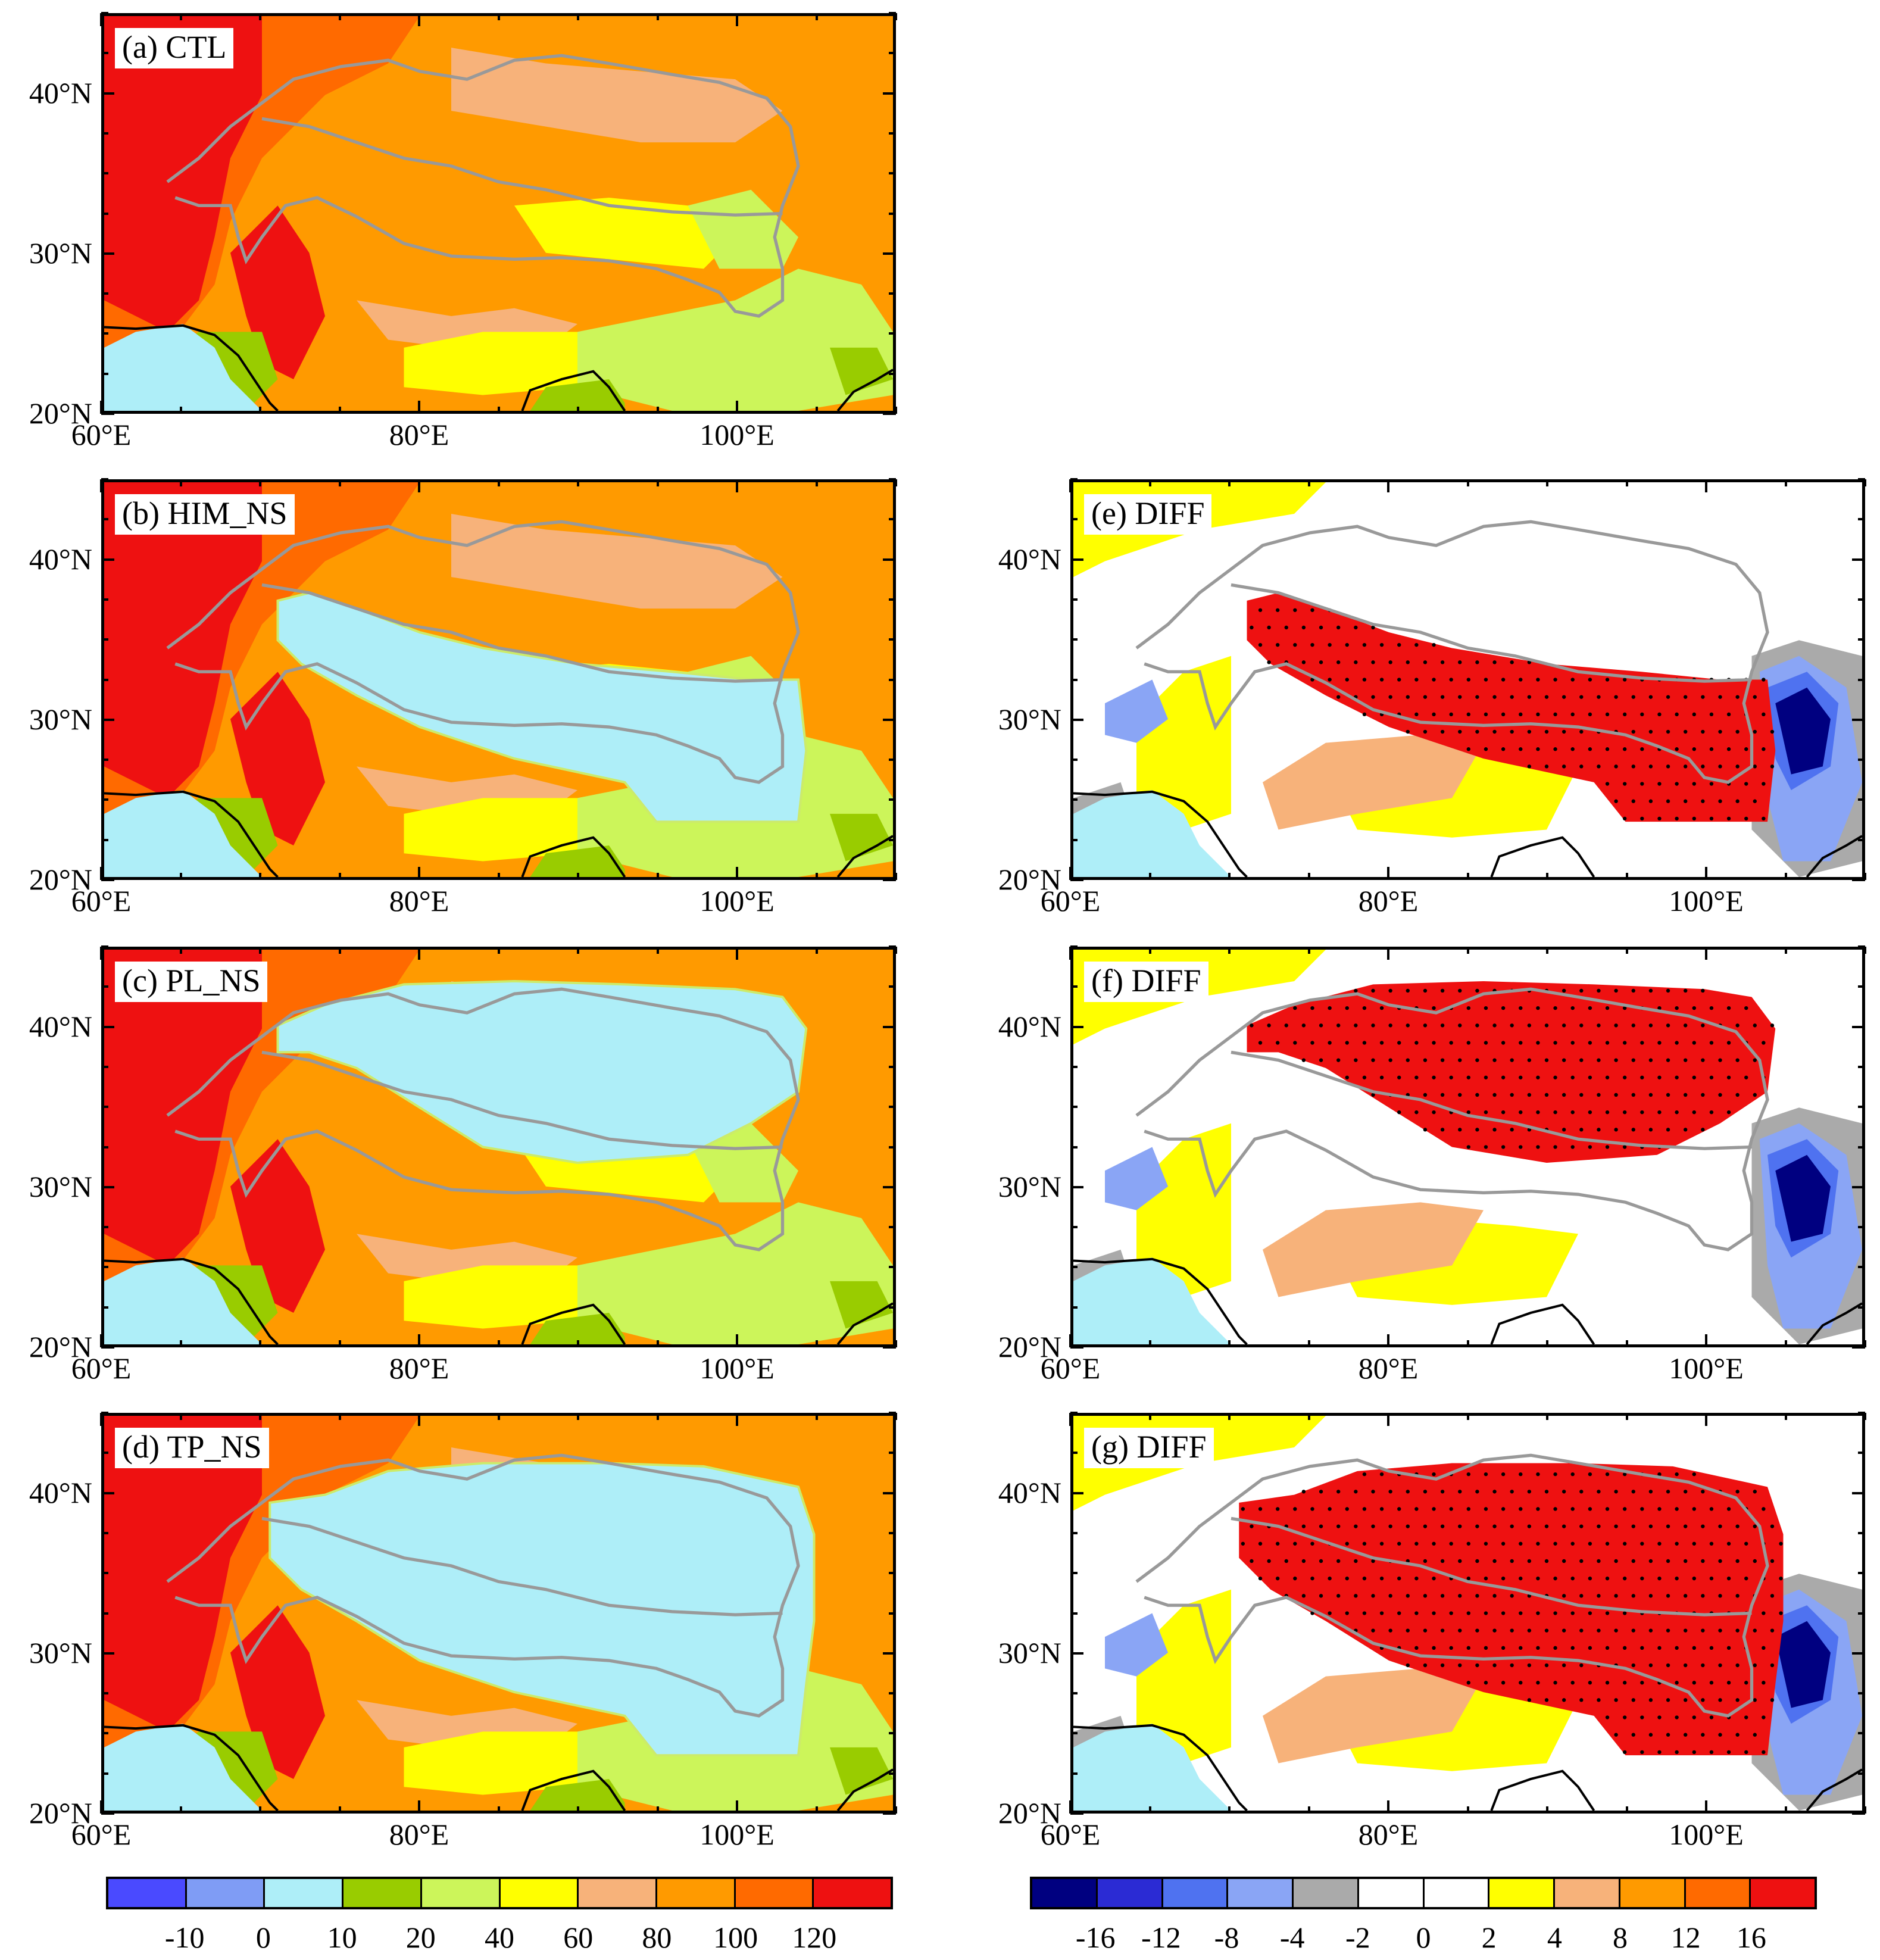  I want to click on panel-label: (f) DIFF, so click(1146, 982).